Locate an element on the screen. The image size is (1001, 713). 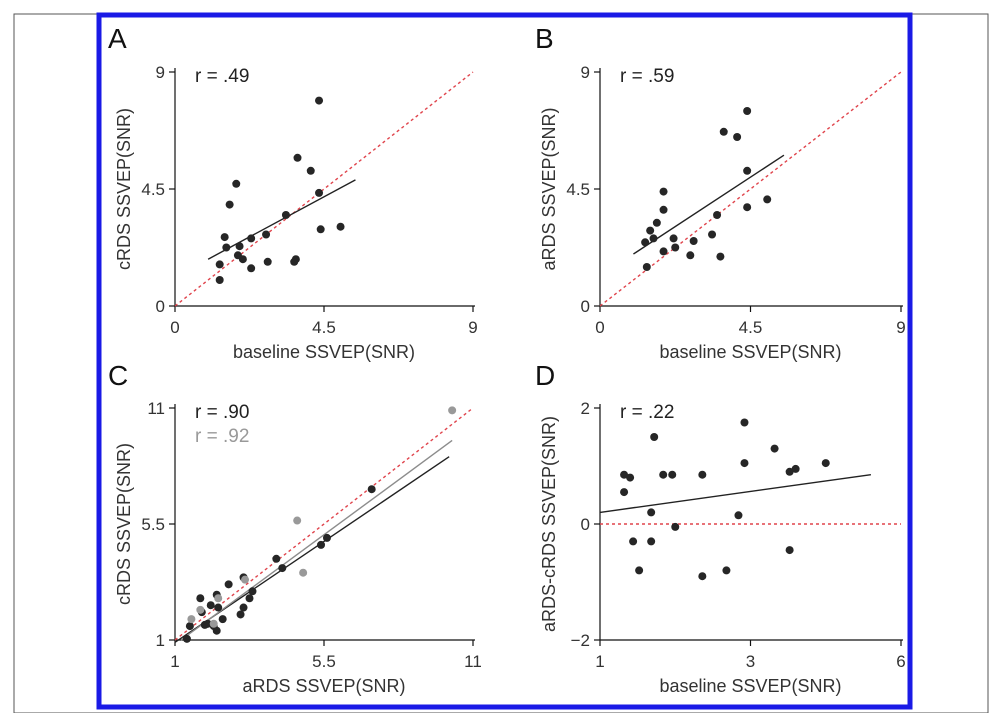
identity-reference-line is located at coordinates (324, 524).